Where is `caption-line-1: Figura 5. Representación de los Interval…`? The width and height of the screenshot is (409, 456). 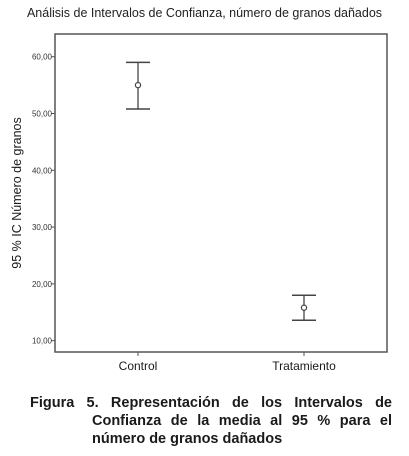
caption-line-1: Figura 5. Representación de los Interval… is located at coordinates (211, 403).